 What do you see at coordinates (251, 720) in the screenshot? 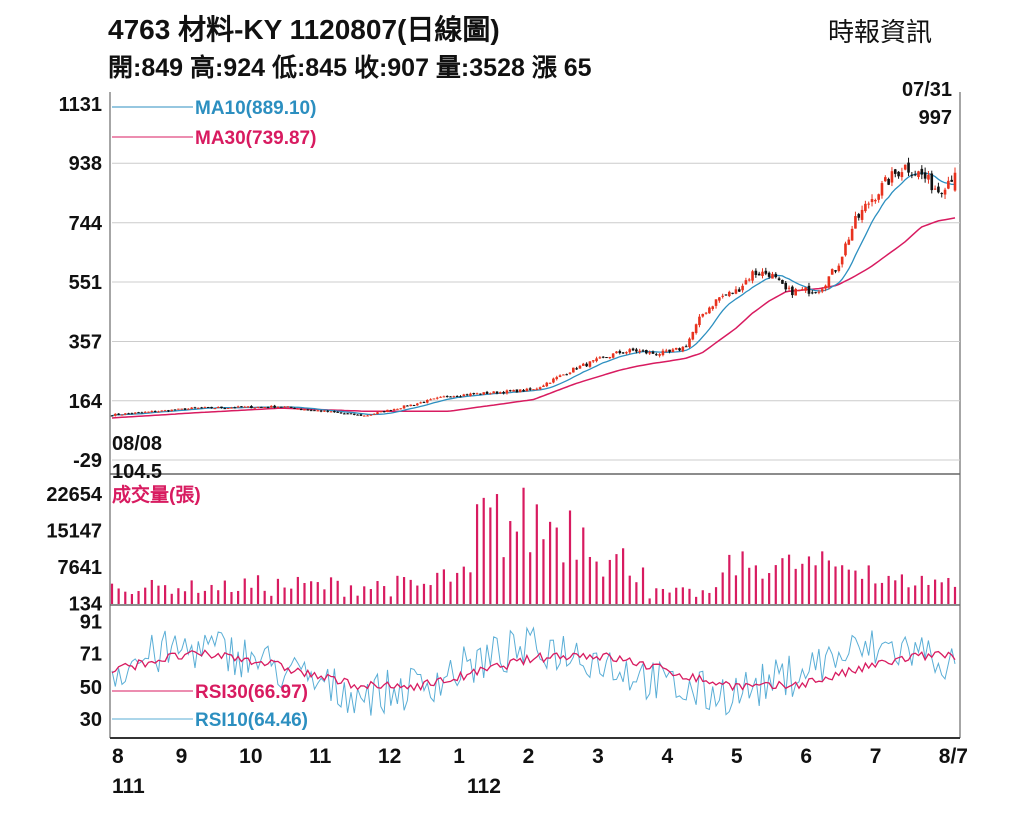
I see `rsi10-legend: RSI10(64.46)` at bounding box center [251, 720].